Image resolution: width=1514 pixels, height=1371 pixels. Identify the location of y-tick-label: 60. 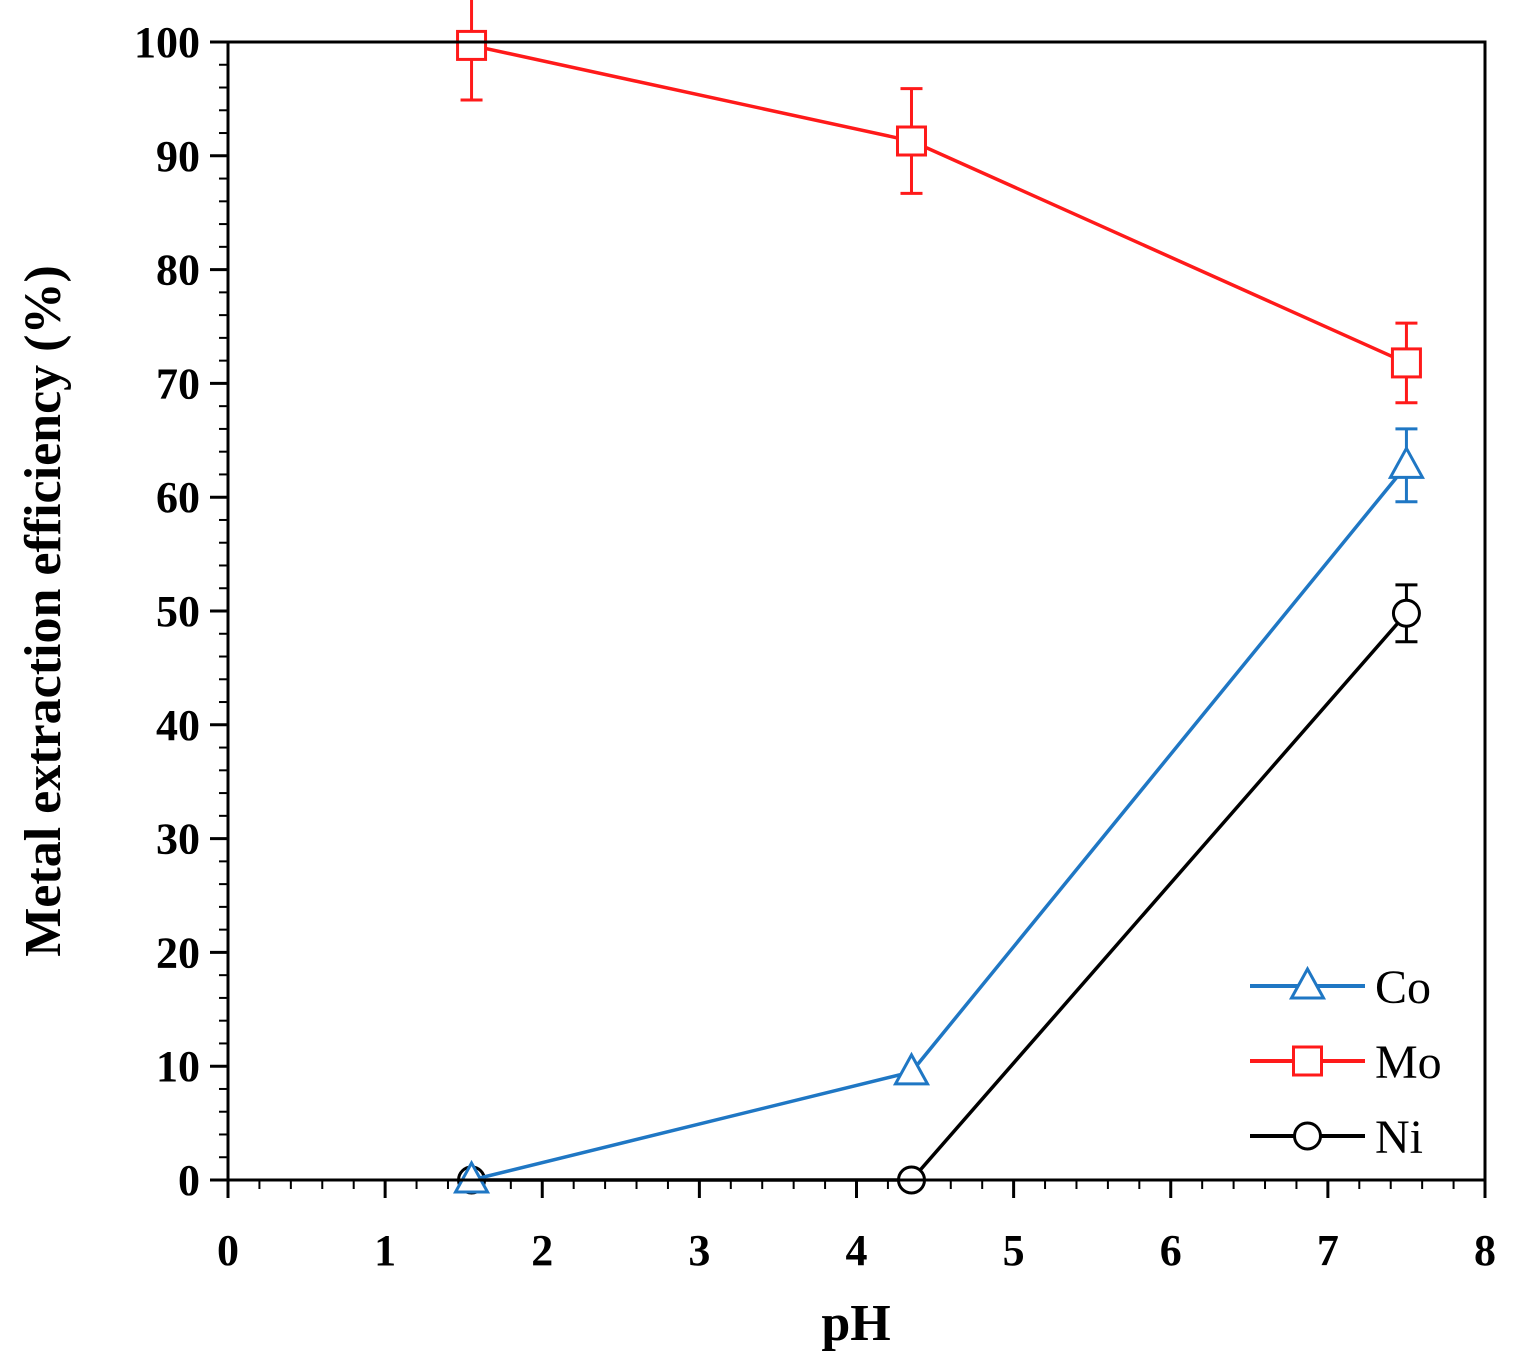
(178, 497).